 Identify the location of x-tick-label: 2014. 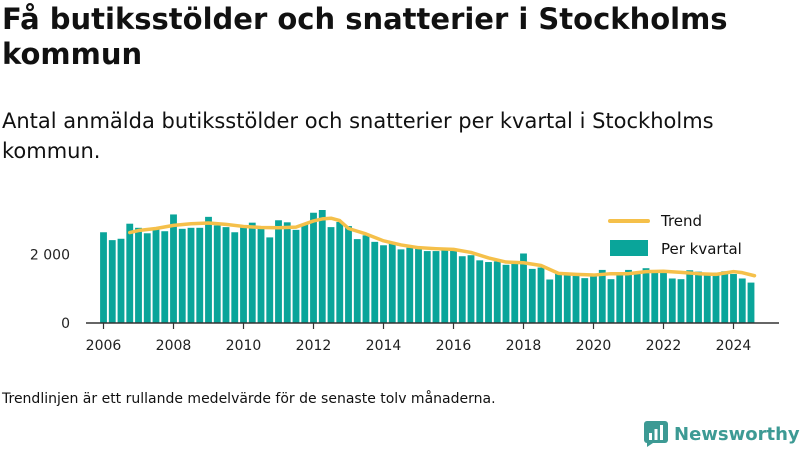
(384, 346).